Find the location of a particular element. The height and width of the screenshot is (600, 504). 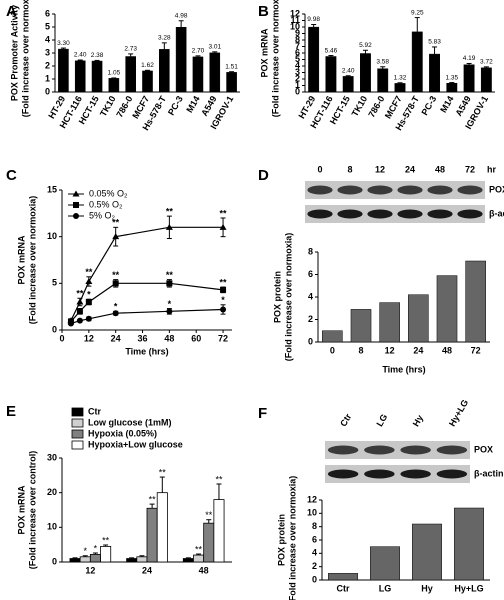

value-label: 5.83 is located at coordinates (434, 42).